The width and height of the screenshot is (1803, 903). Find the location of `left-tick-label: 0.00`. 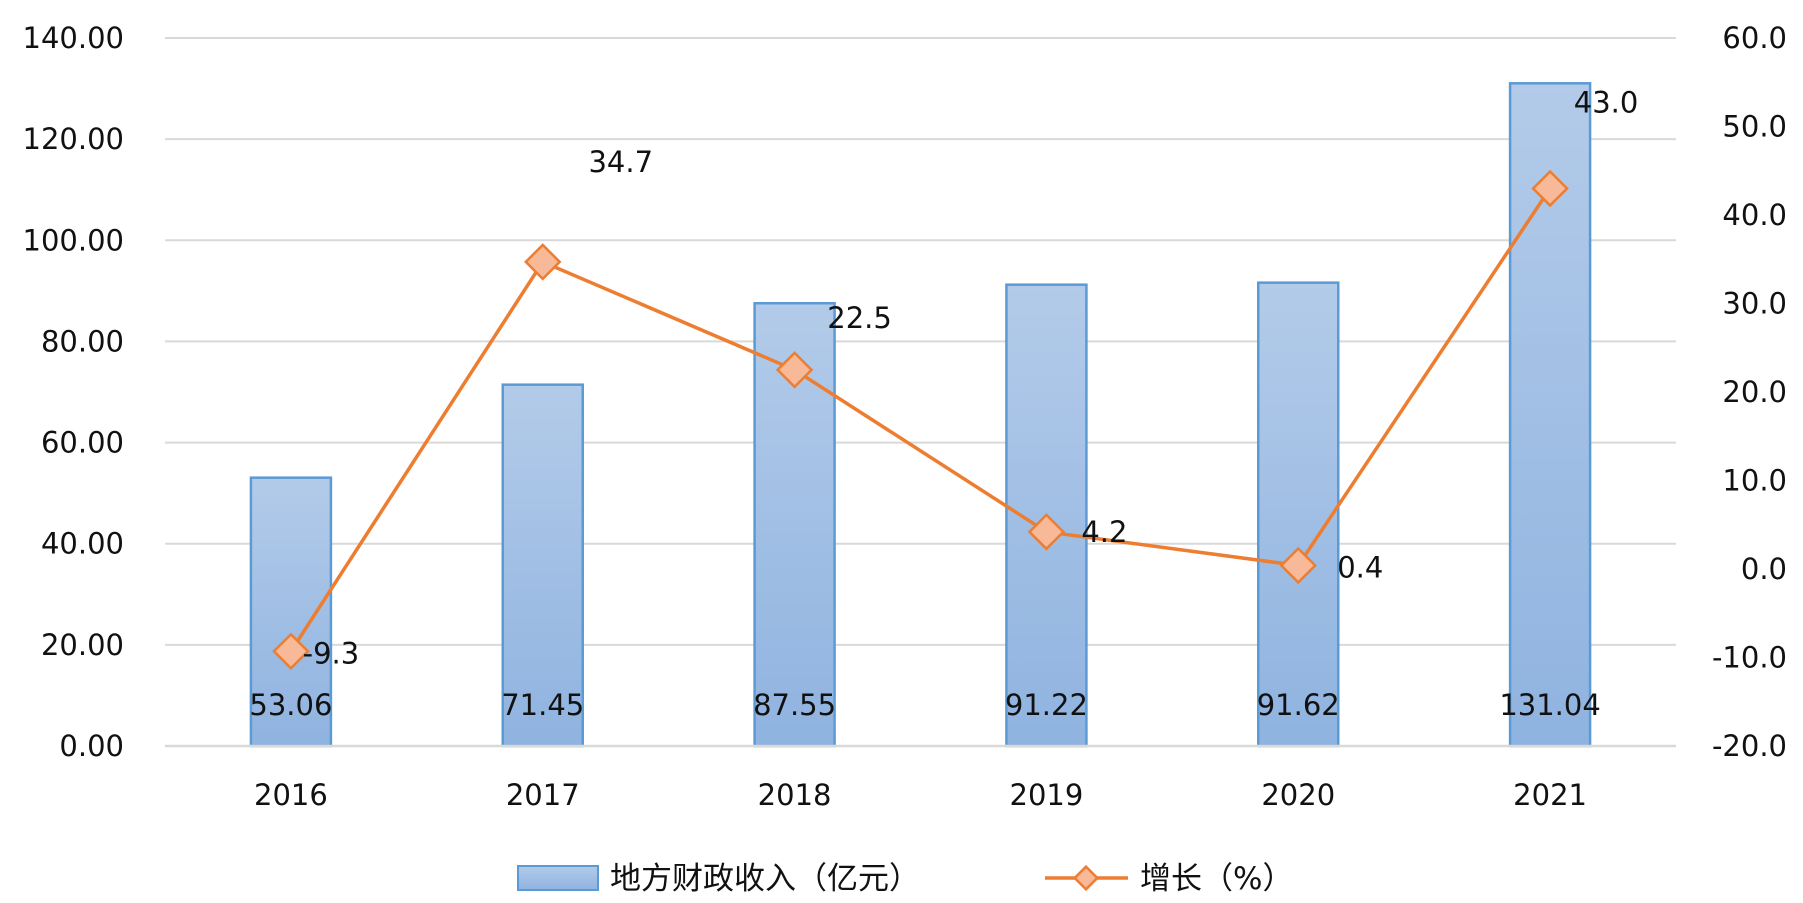

left-tick-label: 0.00 is located at coordinates (91, 746).